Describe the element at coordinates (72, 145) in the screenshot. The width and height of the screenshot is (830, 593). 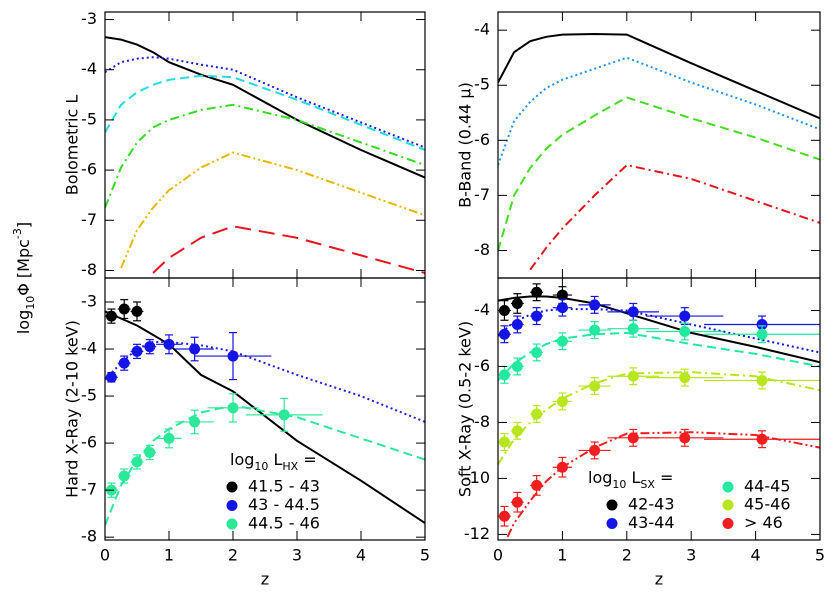
I see `panel-y-label: Bolometric L` at that location.